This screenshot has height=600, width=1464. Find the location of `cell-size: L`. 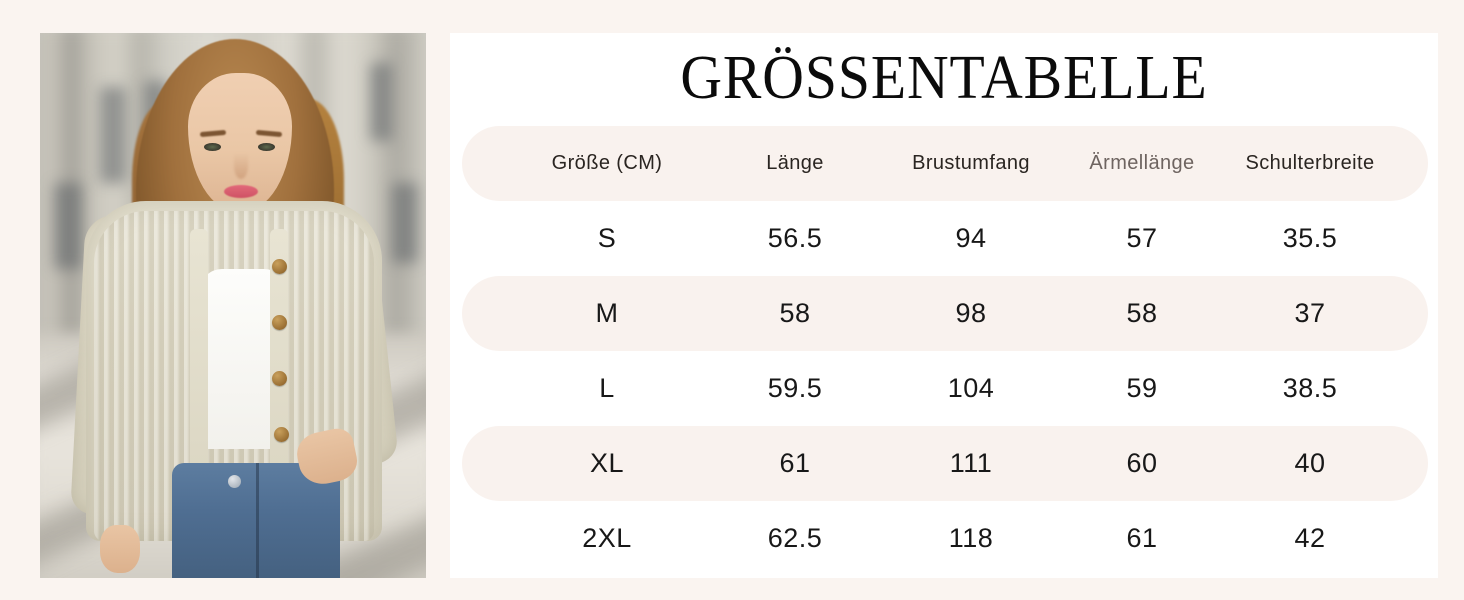

cell-size: L is located at coordinates (607, 388).